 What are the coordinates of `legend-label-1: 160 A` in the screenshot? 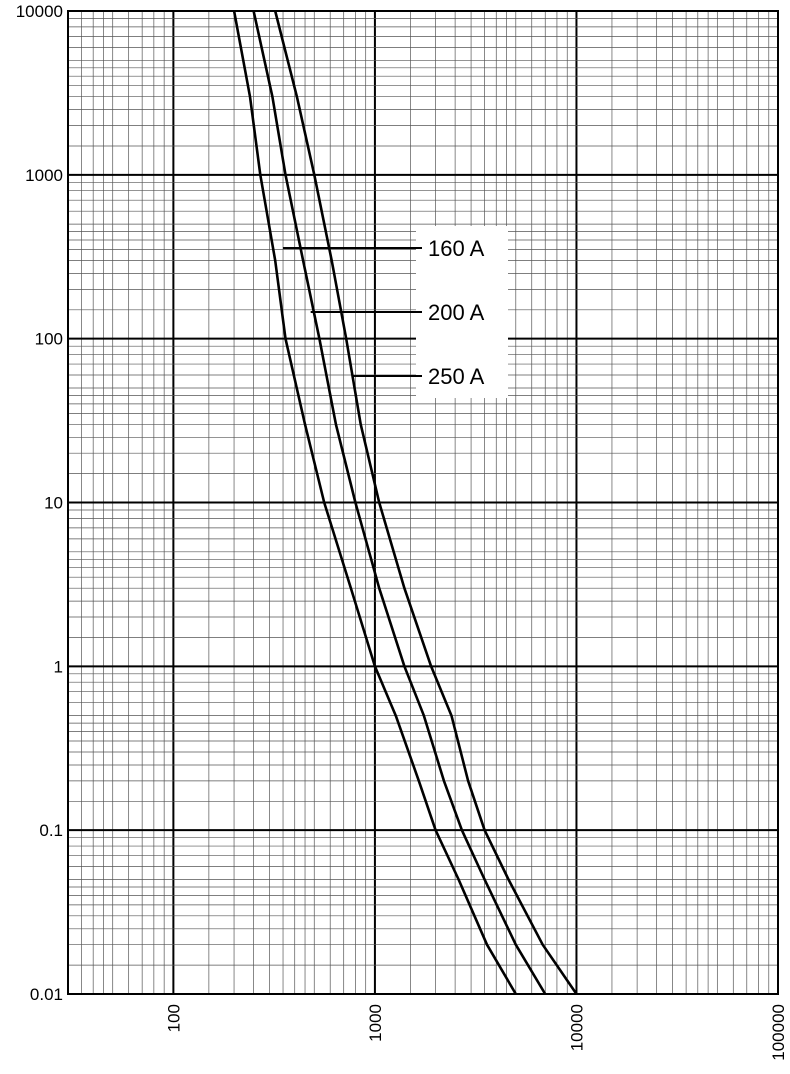 It's located at (456, 248).